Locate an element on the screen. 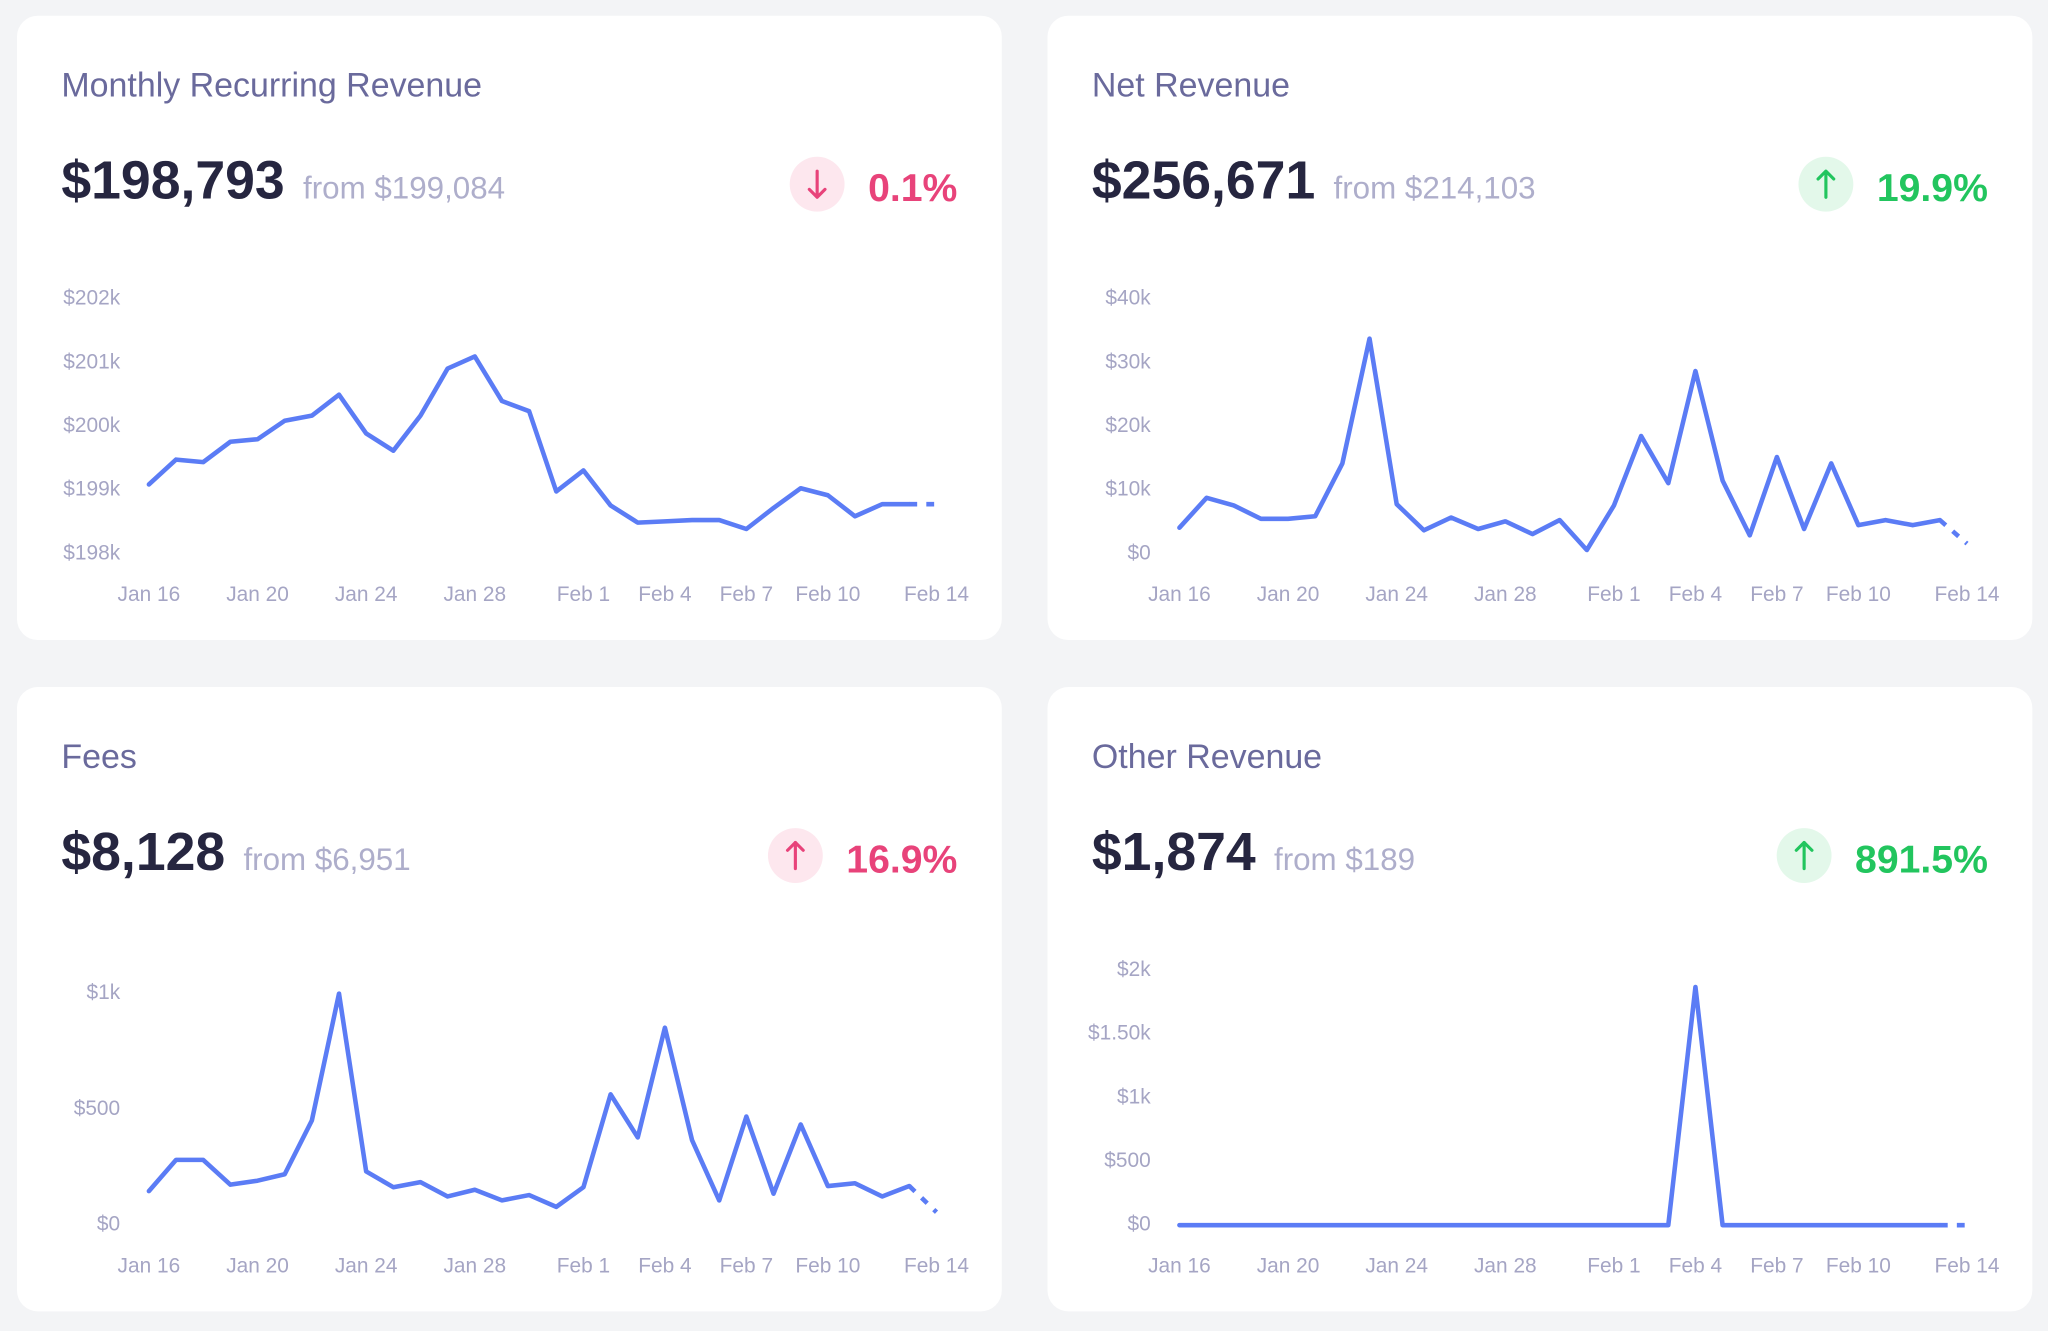 This screenshot has height=1331, width=2048. headline: $256,671 from $214,103 is located at coordinates (1314, 181).